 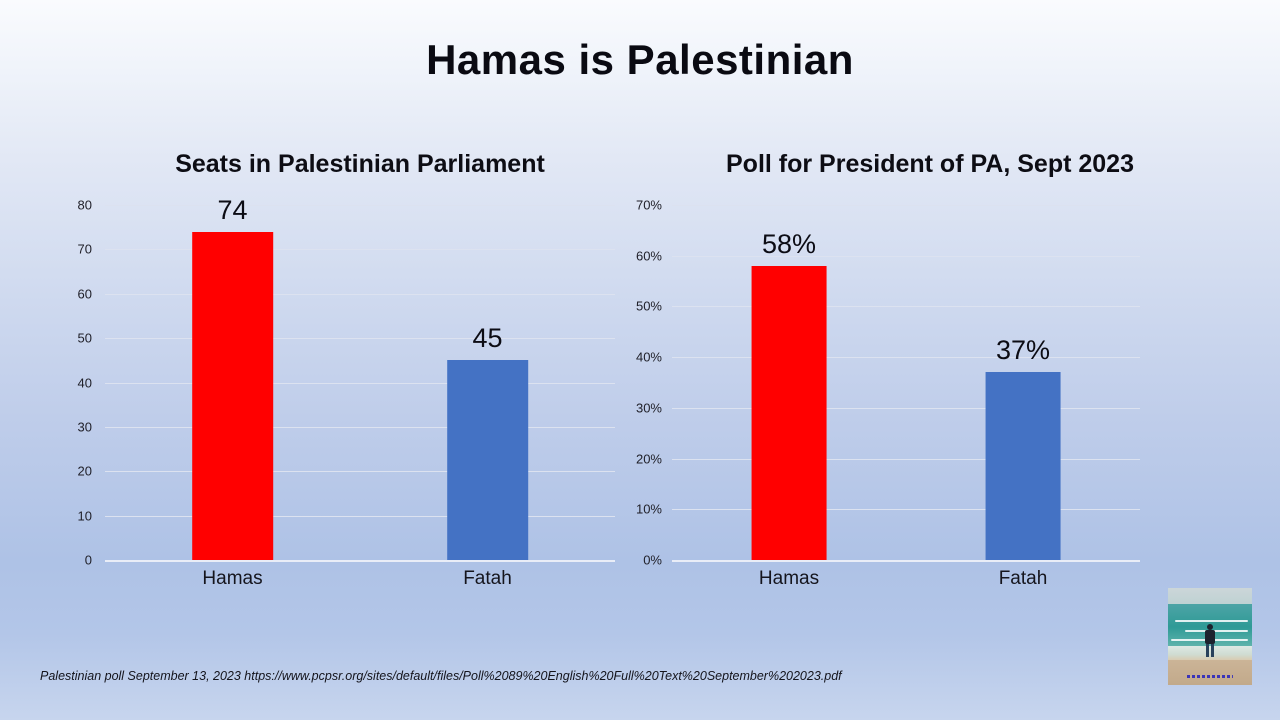 What do you see at coordinates (84, 338) in the screenshot?
I see `y-axis-tick-label: 50` at bounding box center [84, 338].